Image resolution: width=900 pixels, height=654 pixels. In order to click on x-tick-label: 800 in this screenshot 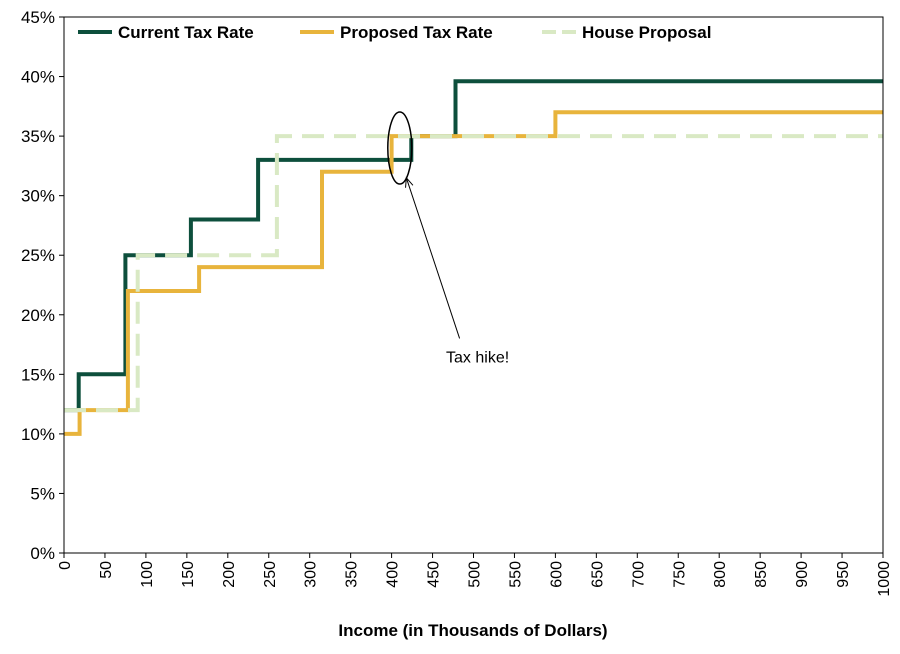, I will do `click(720, 574)`.